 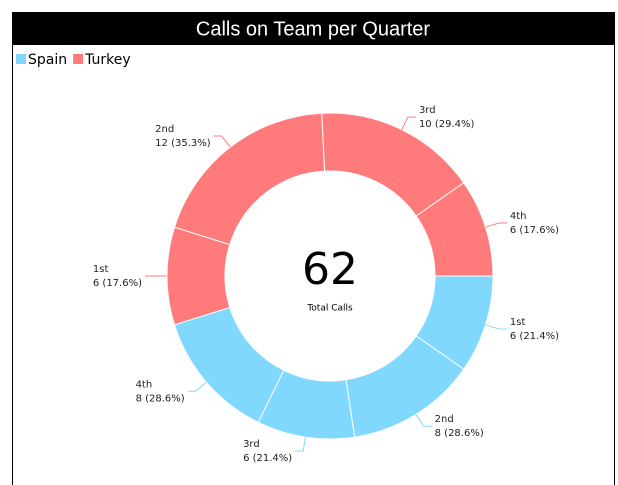 What do you see at coordinates (183, 143) in the screenshot?
I see `slice-value-label: 12 (35.3%)` at bounding box center [183, 143].